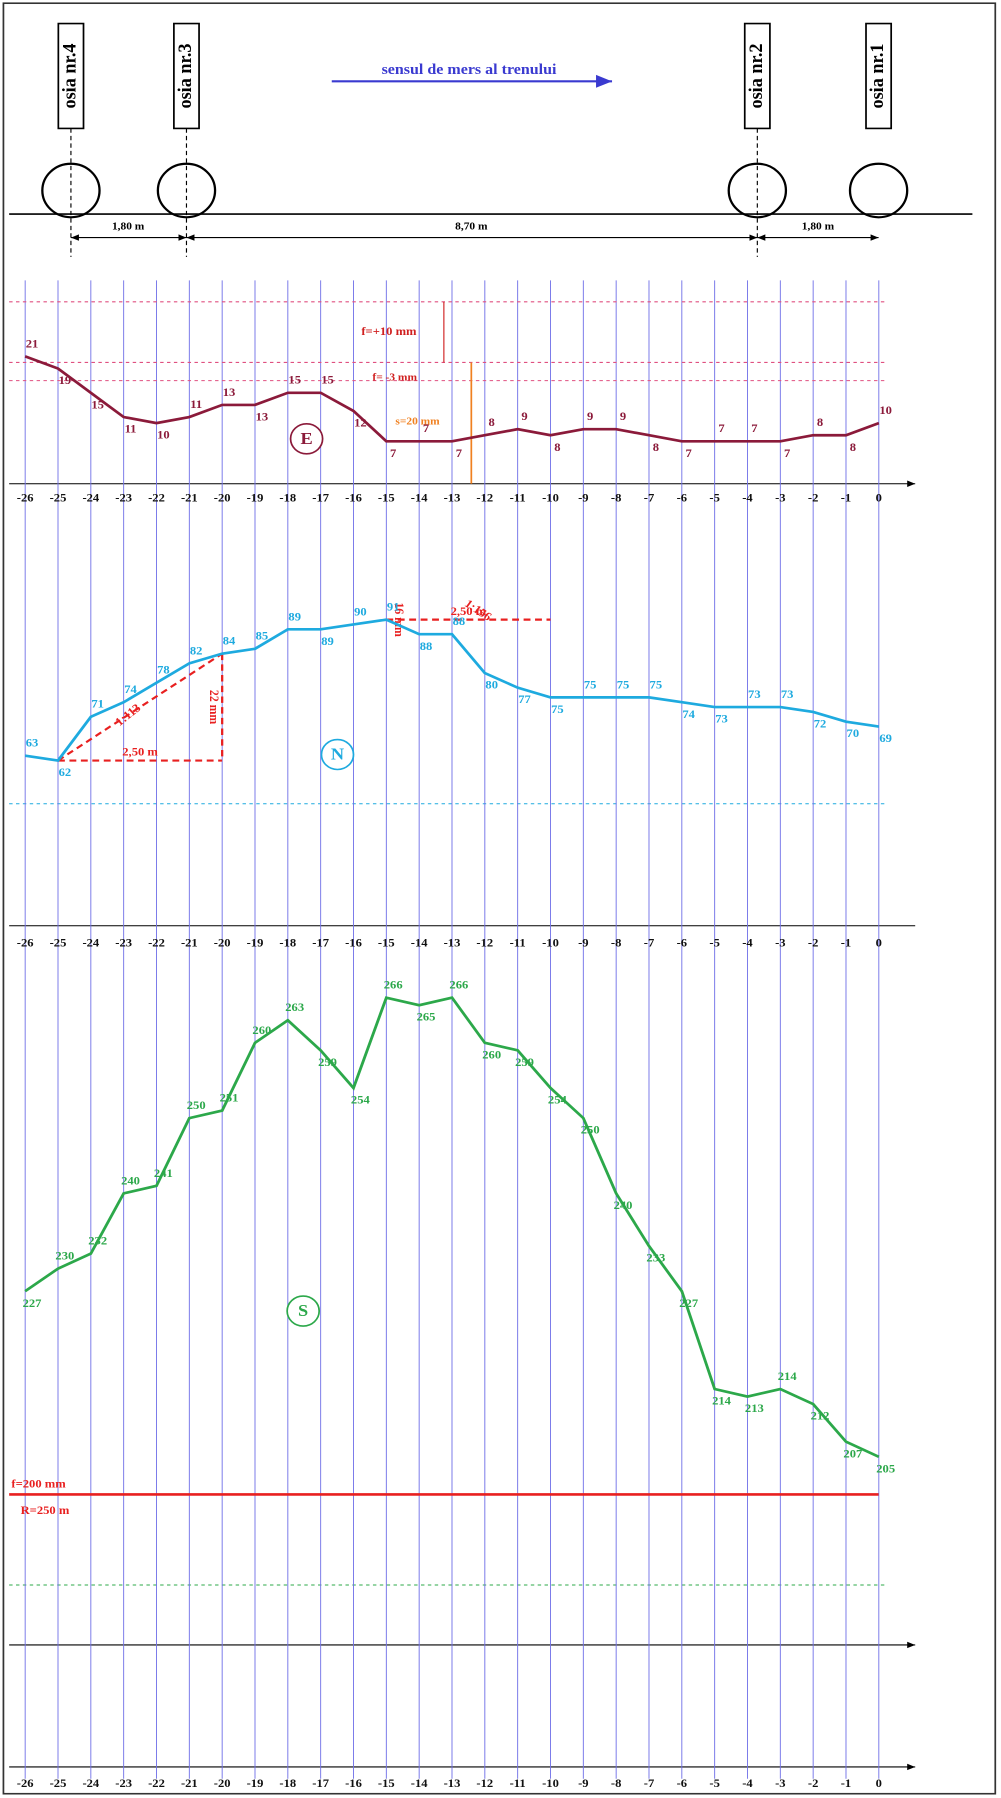 This screenshot has width=1001, height=1798. Describe the element at coordinates (878, 75) in the screenshot. I see `axle-label: osia nr.1` at that location.